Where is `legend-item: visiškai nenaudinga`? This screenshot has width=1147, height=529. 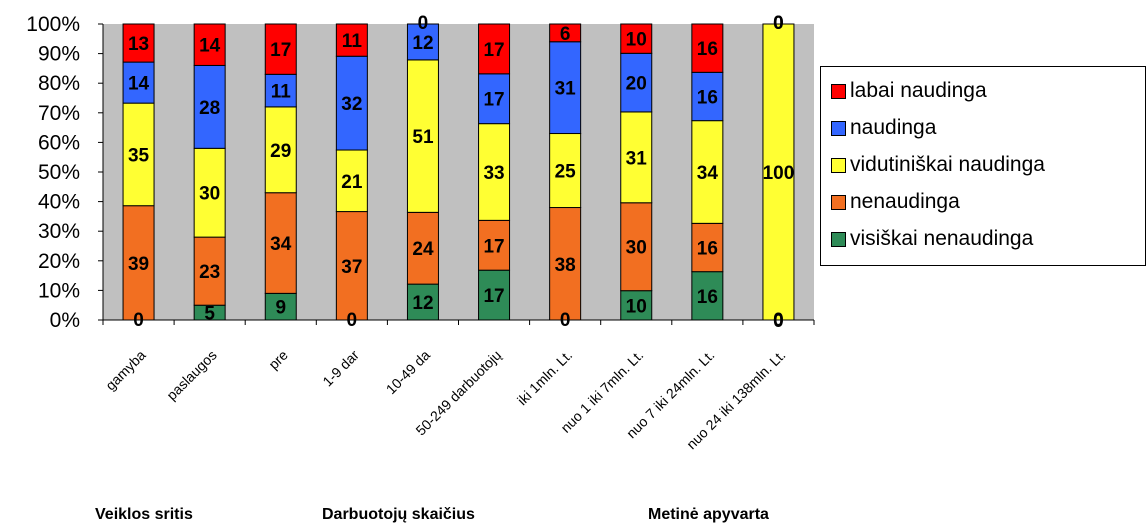 legend-item: visiškai nenaudinga is located at coordinates (932, 239).